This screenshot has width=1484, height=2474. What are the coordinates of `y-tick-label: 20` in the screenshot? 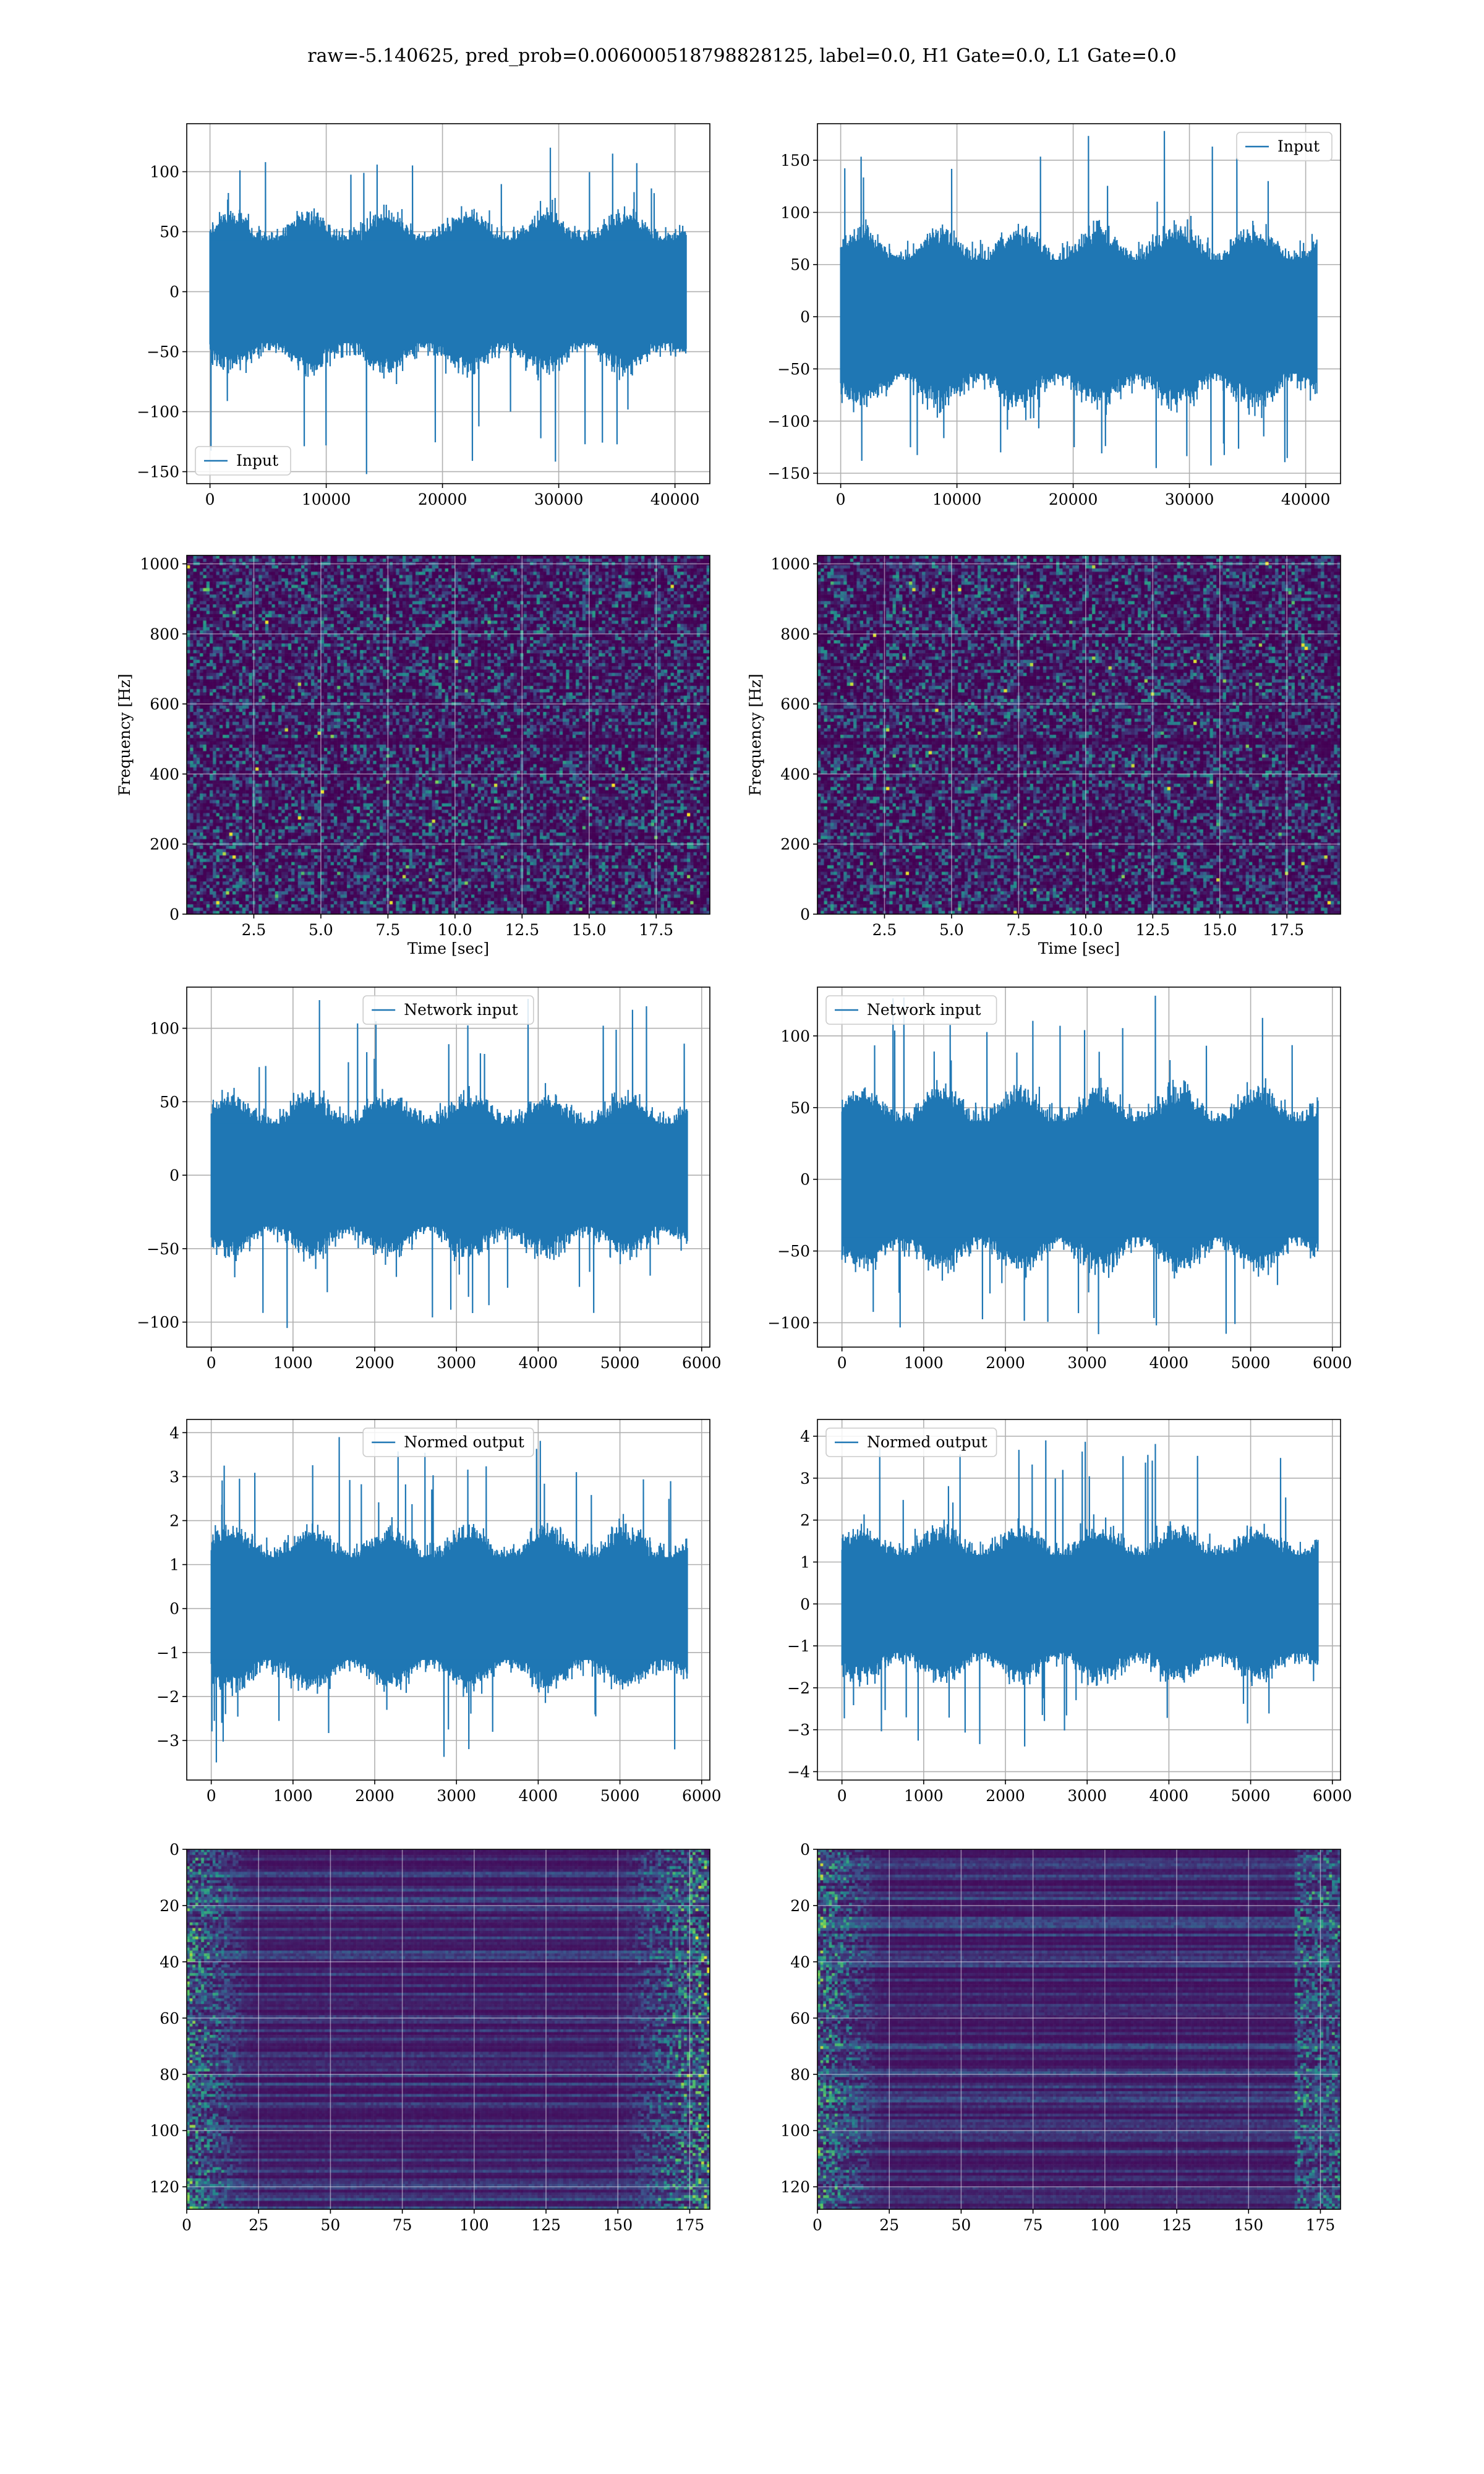 It's located at (169, 1906).